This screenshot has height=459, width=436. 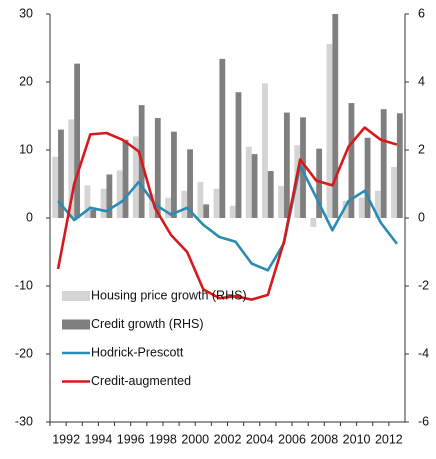 What do you see at coordinates (29, 217) in the screenshot?
I see `y-tick-label: 0` at bounding box center [29, 217].